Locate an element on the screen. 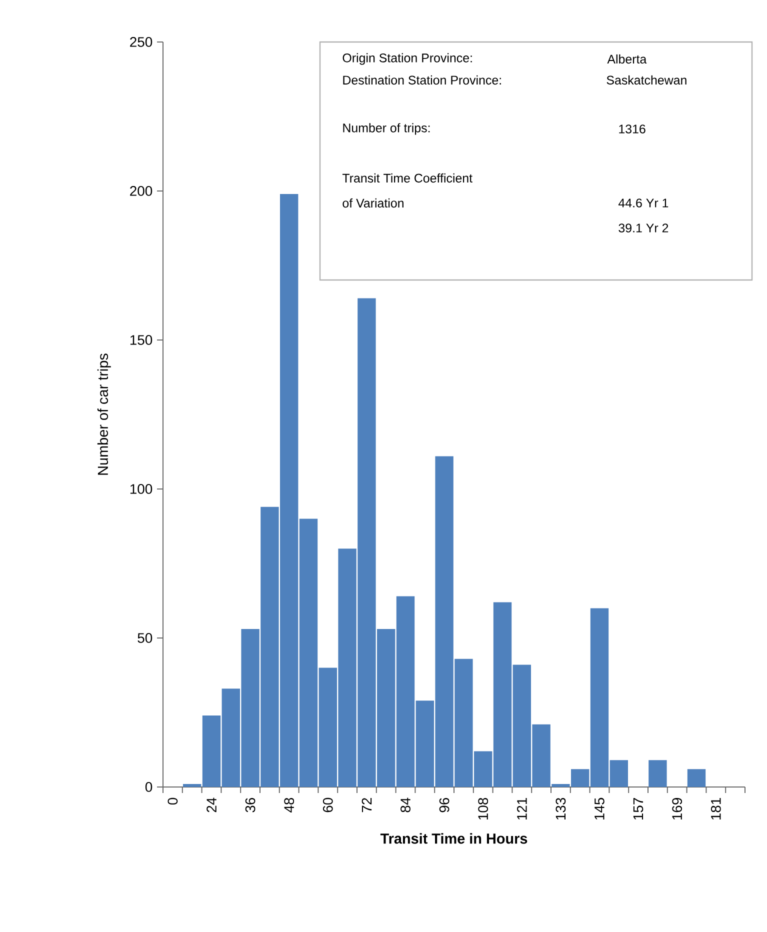 The image size is (767, 932). annotation: 39.1 Yr 2 is located at coordinates (643, 228).